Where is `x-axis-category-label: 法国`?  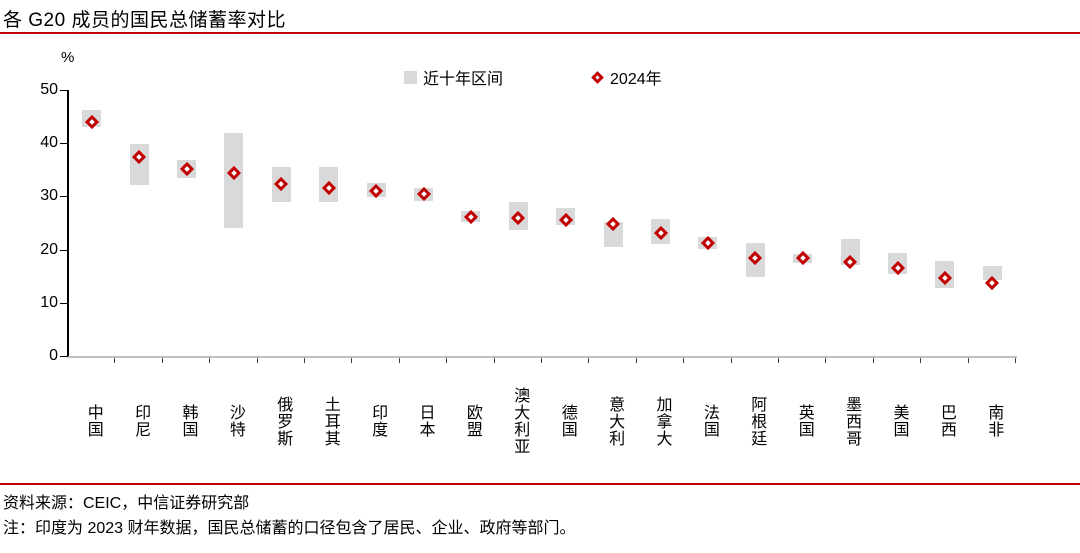 x-axis-category-label: 法国 is located at coordinates (709, 421).